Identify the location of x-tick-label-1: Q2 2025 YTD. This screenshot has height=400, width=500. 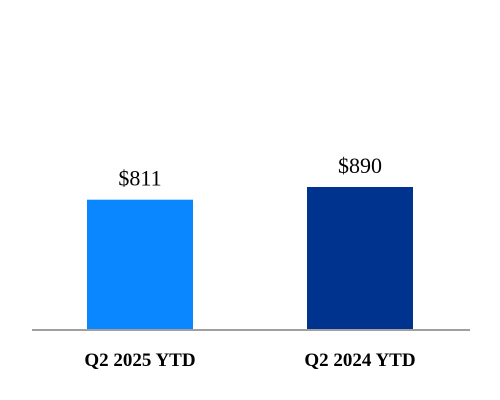
(139, 360).